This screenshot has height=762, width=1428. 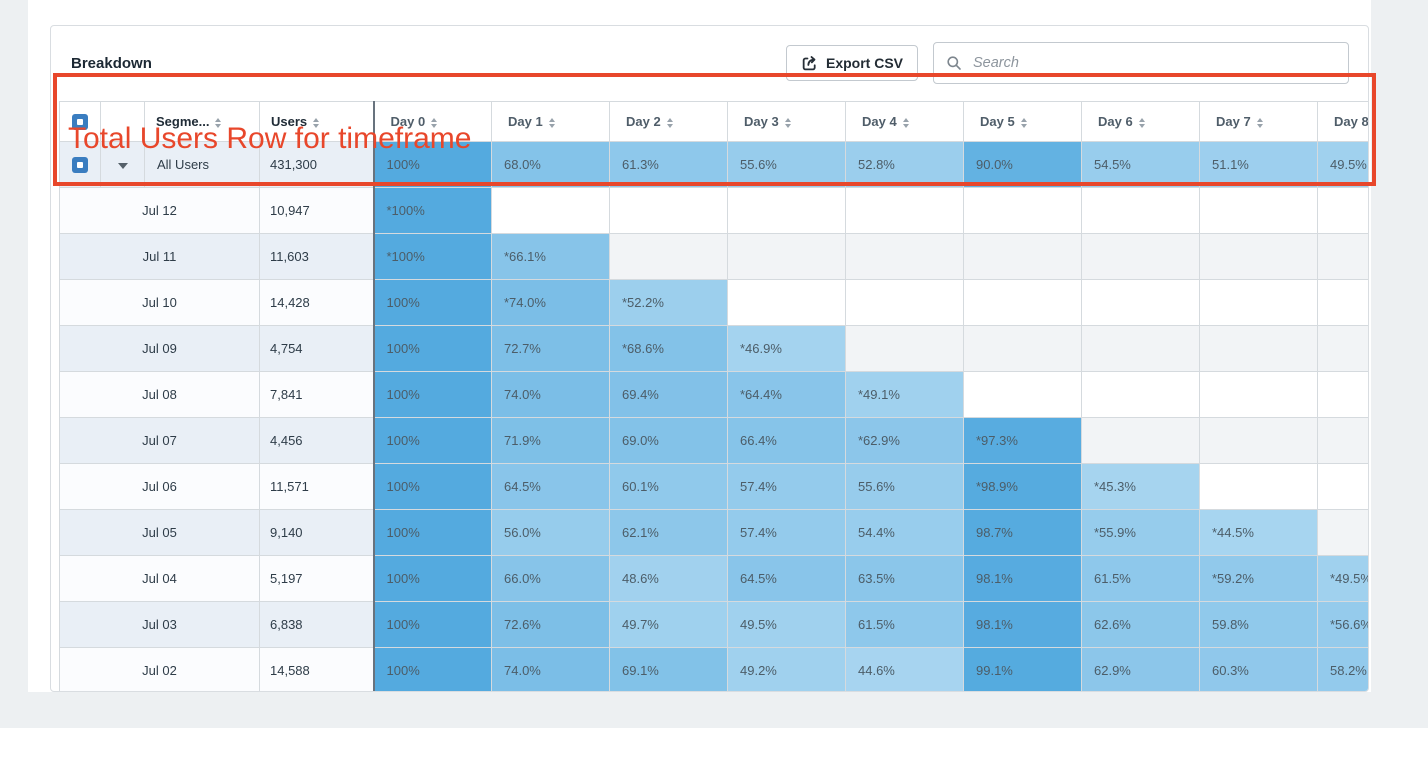 What do you see at coordinates (159, 532) in the screenshot?
I see `cohort-date-cell: Jul 05` at bounding box center [159, 532].